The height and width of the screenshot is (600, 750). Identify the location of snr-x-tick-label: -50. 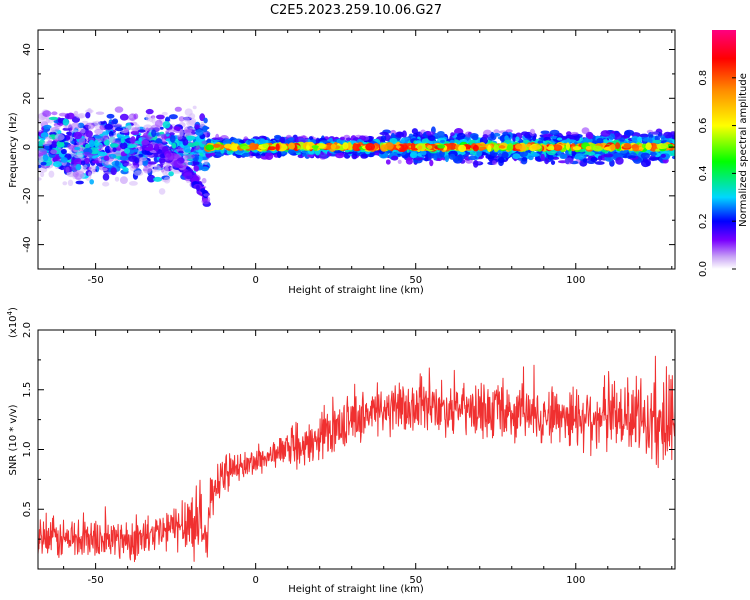
(95, 580).